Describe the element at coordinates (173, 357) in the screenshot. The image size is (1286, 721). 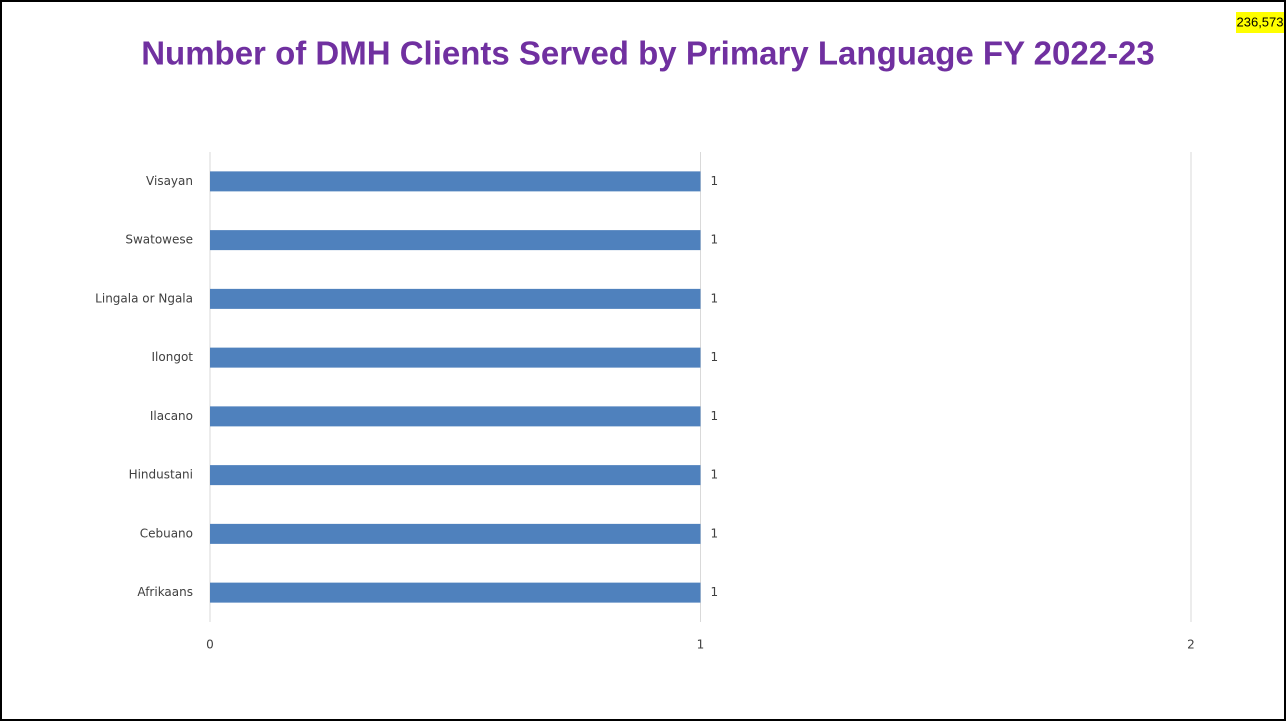
I see `y-tick-label: Ilongot` at that location.